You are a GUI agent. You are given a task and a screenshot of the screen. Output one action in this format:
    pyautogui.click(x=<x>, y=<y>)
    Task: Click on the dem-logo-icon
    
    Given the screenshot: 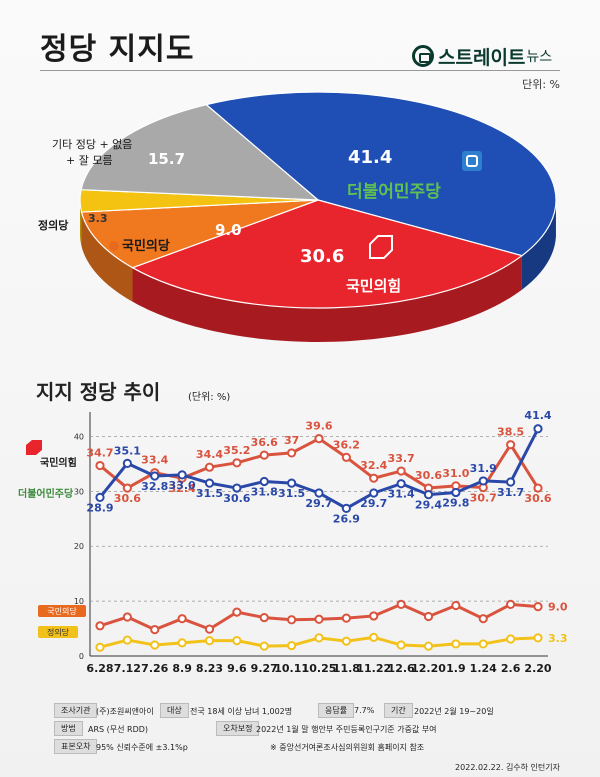 What is the action you would take?
    pyautogui.click(x=472, y=161)
    